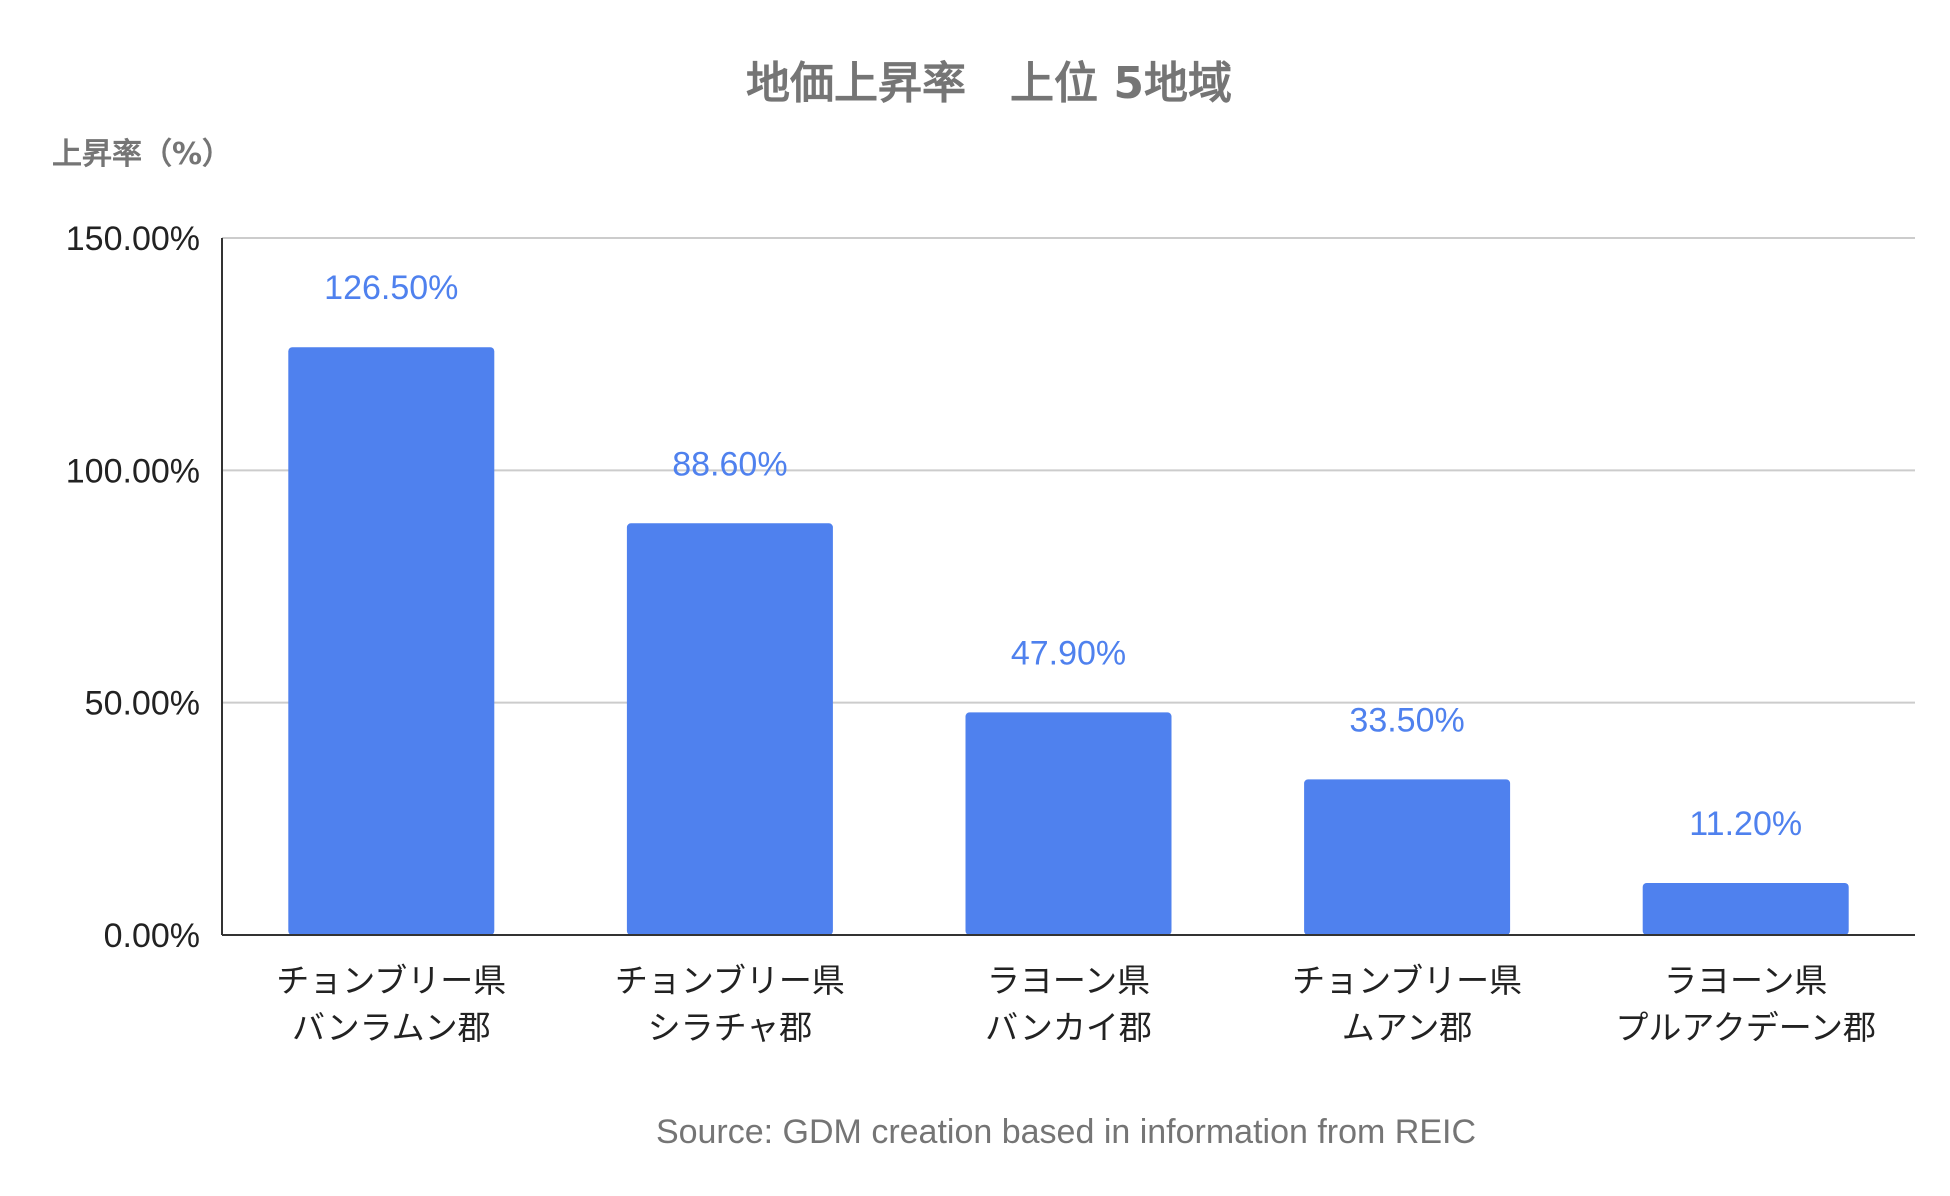 The image size is (1950, 1196). I want to click on x-tick-label: バンカイ郡, so click(1068, 1027).